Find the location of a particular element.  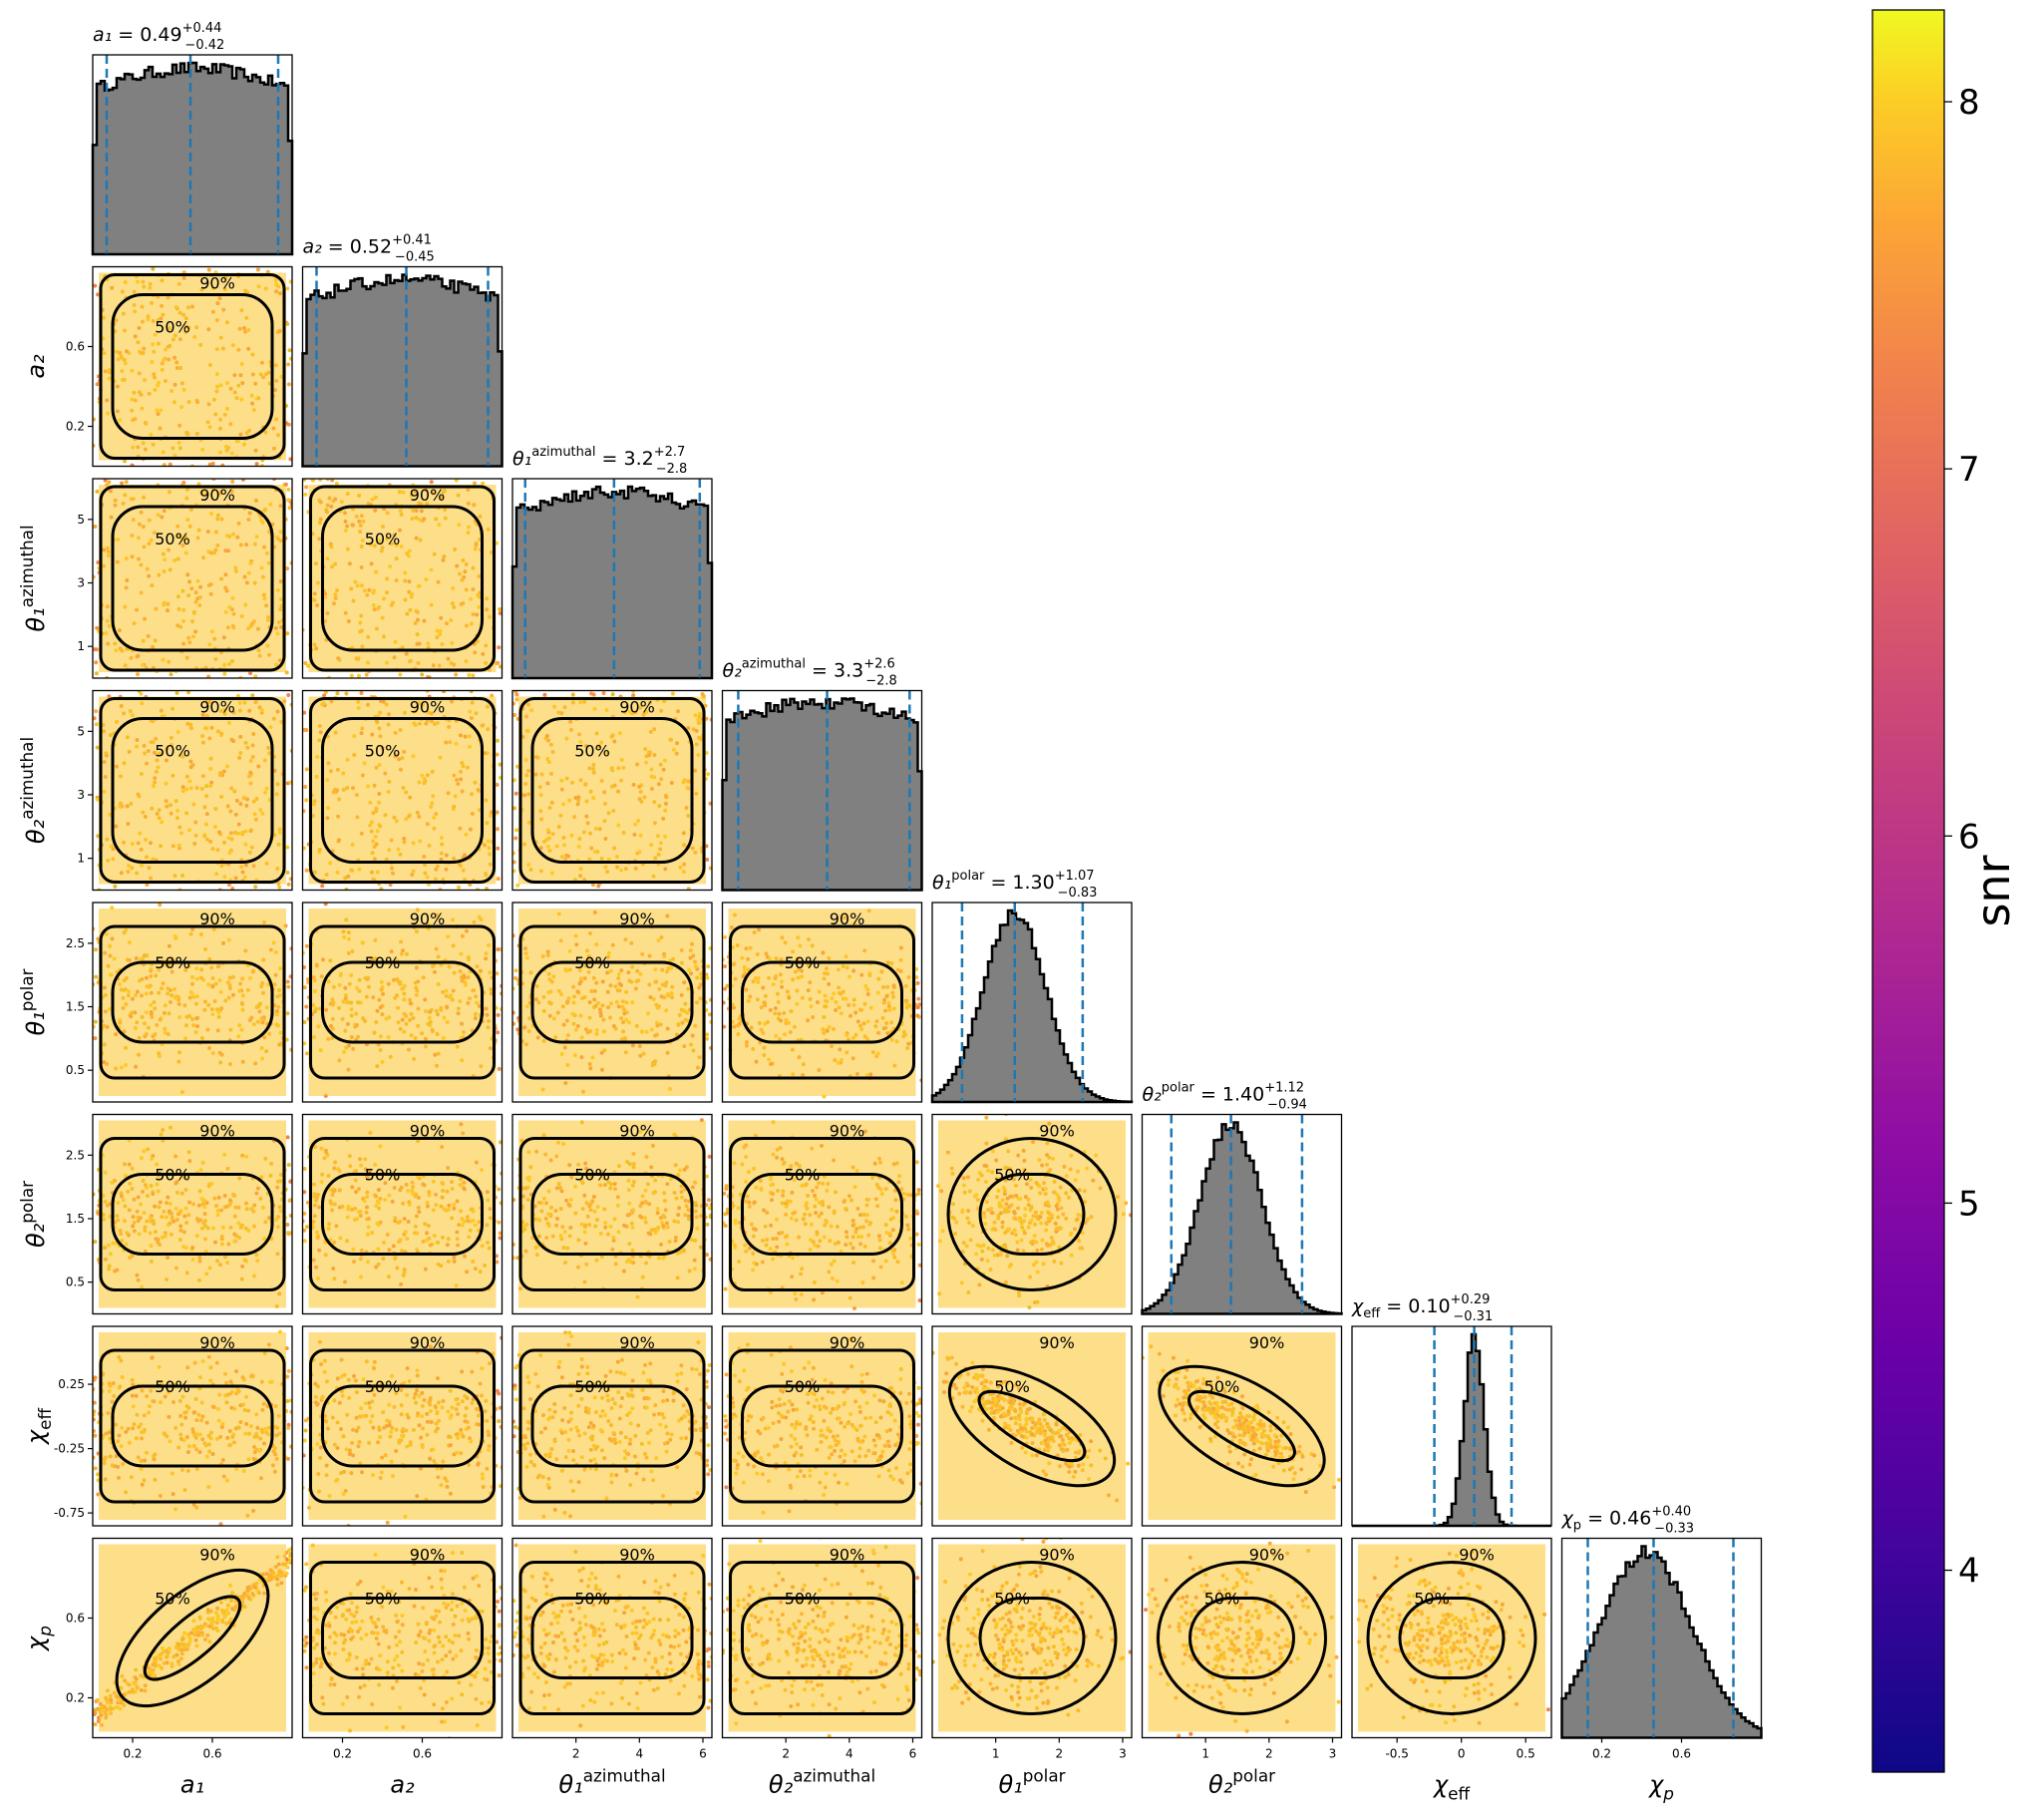

histogram-t1po is located at coordinates (1032, 1006).